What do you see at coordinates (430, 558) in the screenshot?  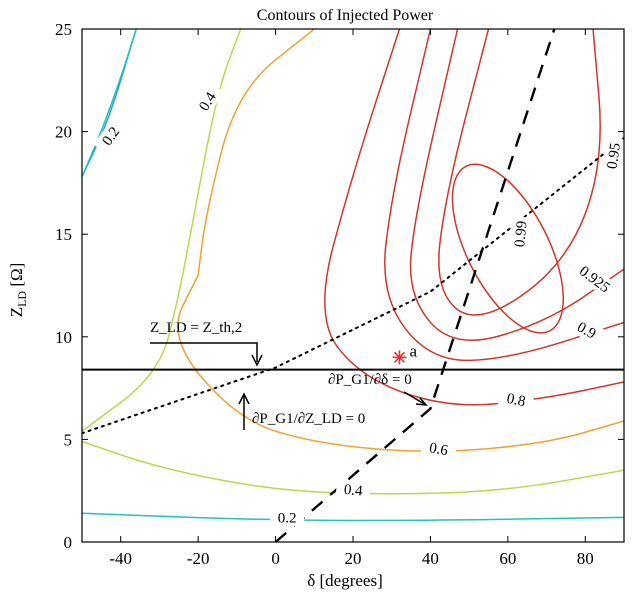 I see `x-tick-label: 40` at bounding box center [430, 558].